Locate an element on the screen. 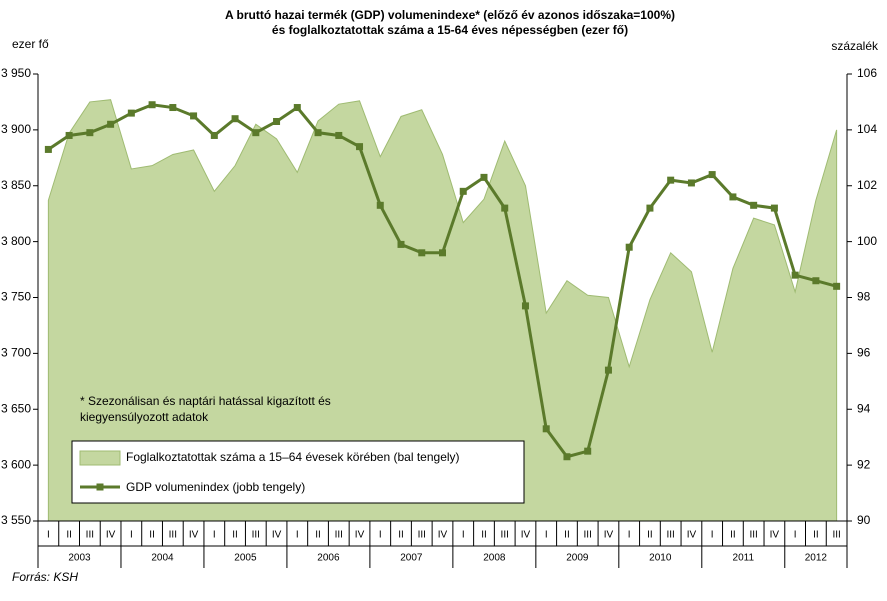 The image size is (887, 601). y-tick-label: 3 950 is located at coordinates (16, 73).